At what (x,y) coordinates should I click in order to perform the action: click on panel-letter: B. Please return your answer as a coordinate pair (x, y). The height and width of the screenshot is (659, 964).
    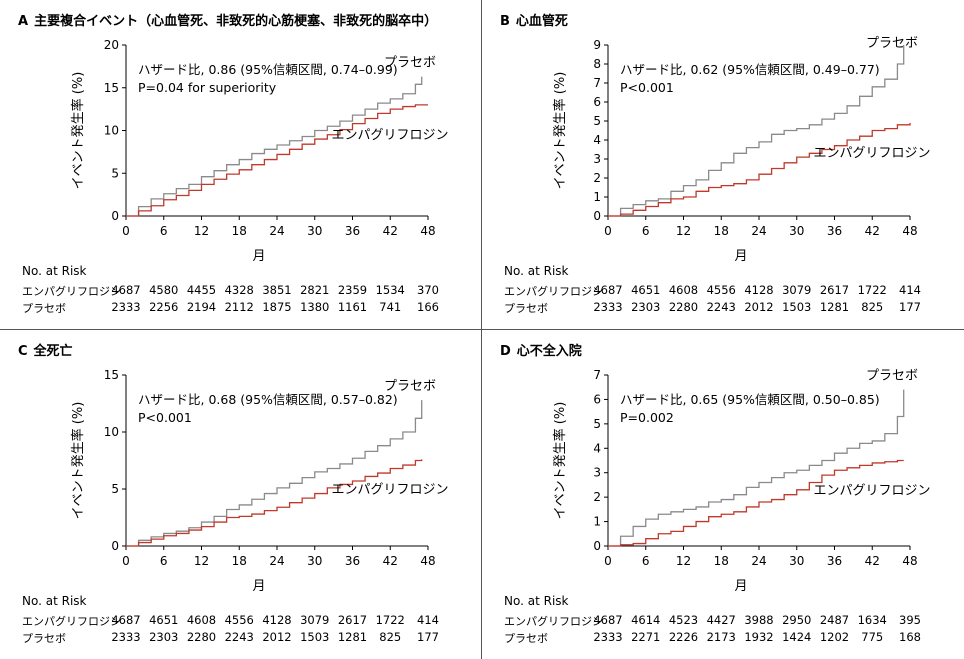
    Looking at the image, I should click on (505, 21).